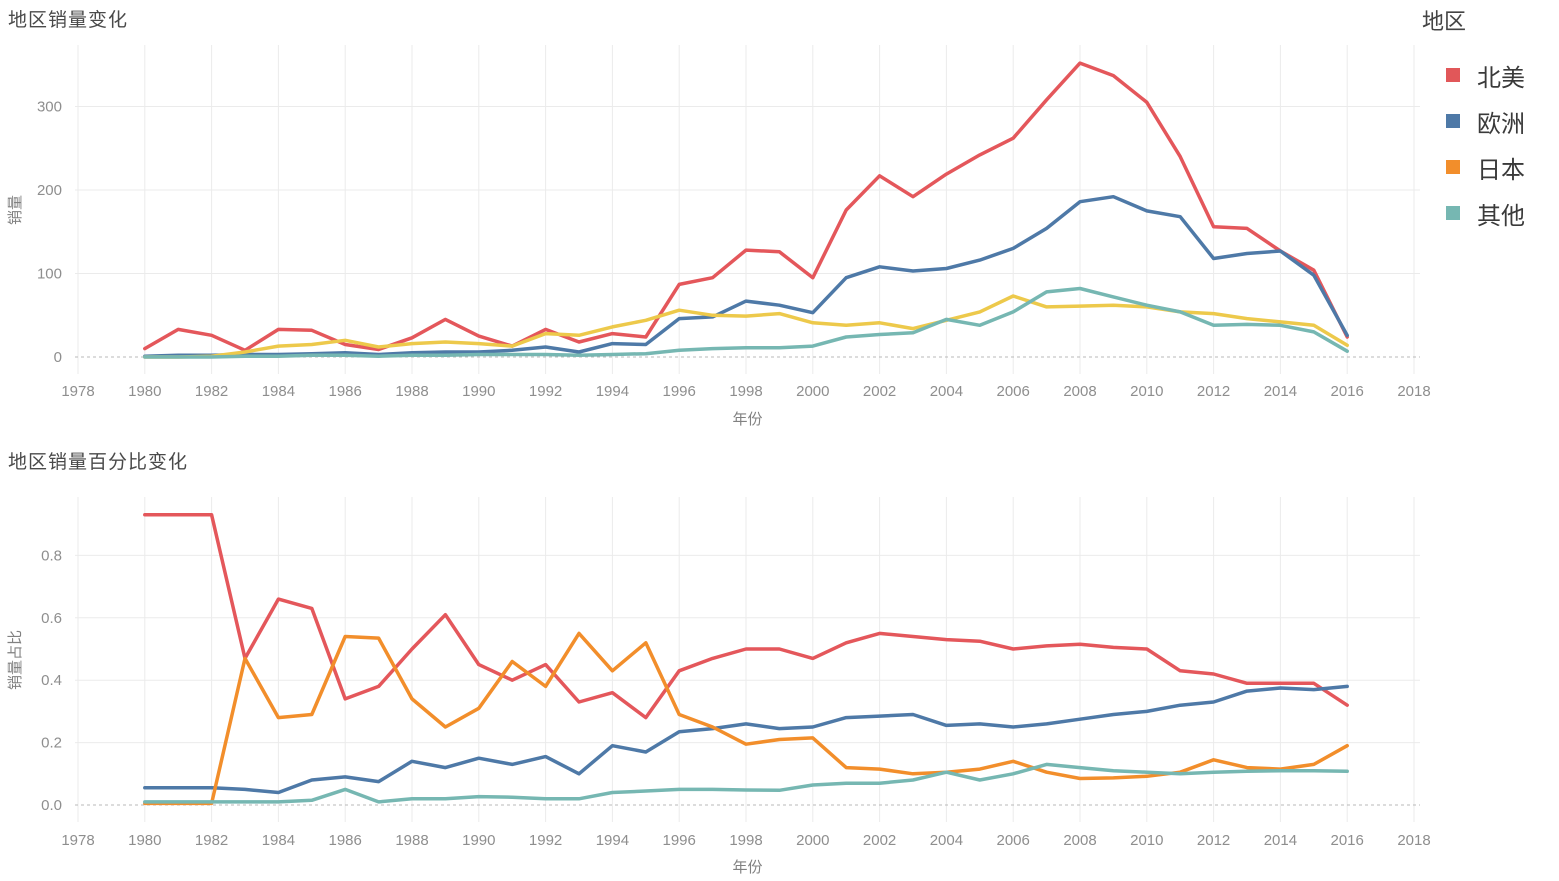 The image size is (1559, 881). What do you see at coordinates (15, 660) in the screenshot?
I see `y-axis-title: 销量占比` at bounding box center [15, 660].